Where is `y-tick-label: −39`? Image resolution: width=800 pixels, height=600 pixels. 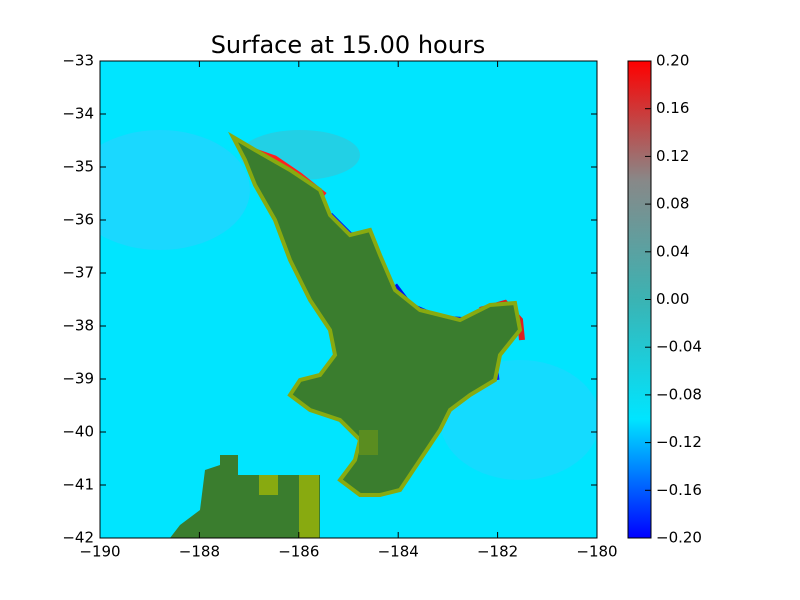
y-tick-label: −39 is located at coordinates (78, 379).